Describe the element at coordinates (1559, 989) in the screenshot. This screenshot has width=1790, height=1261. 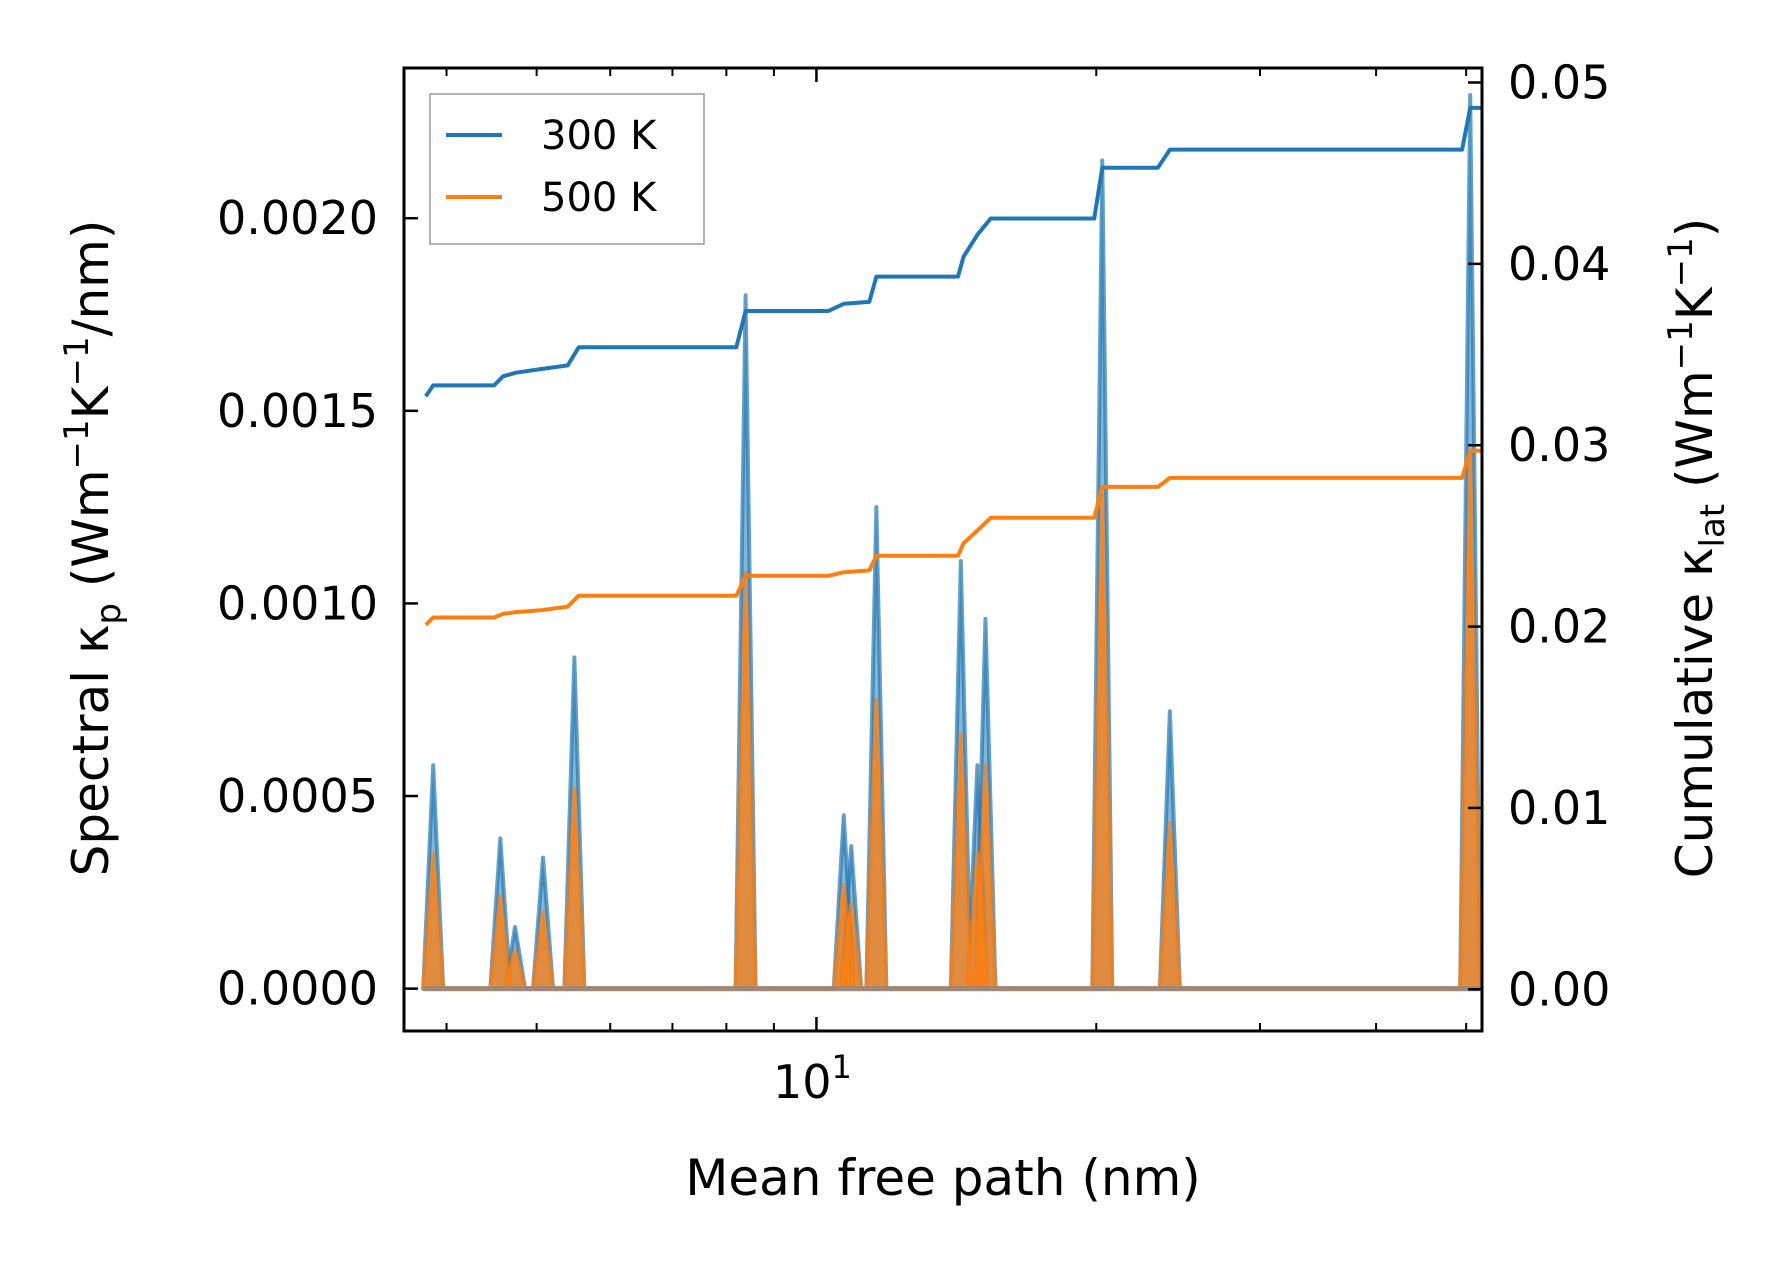
I see `right-tick-label: 0.00` at that location.